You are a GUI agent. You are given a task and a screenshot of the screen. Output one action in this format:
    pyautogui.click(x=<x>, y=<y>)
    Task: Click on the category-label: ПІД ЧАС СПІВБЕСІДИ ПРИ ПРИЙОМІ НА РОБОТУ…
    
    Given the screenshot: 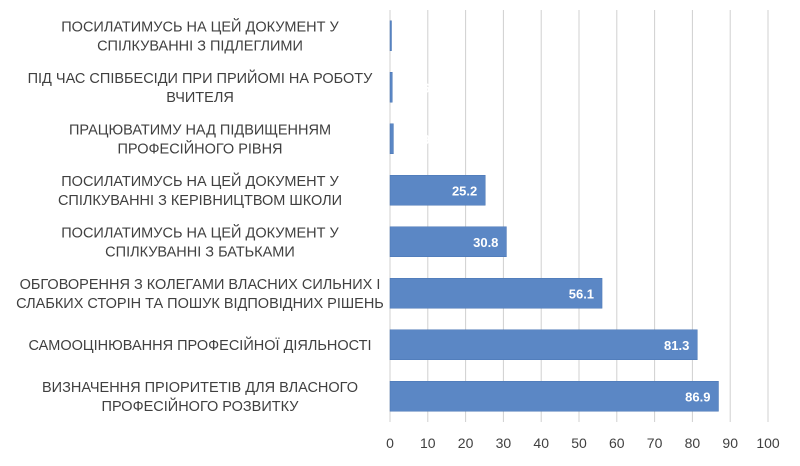 What is the action you would take?
    pyautogui.click(x=201, y=87)
    